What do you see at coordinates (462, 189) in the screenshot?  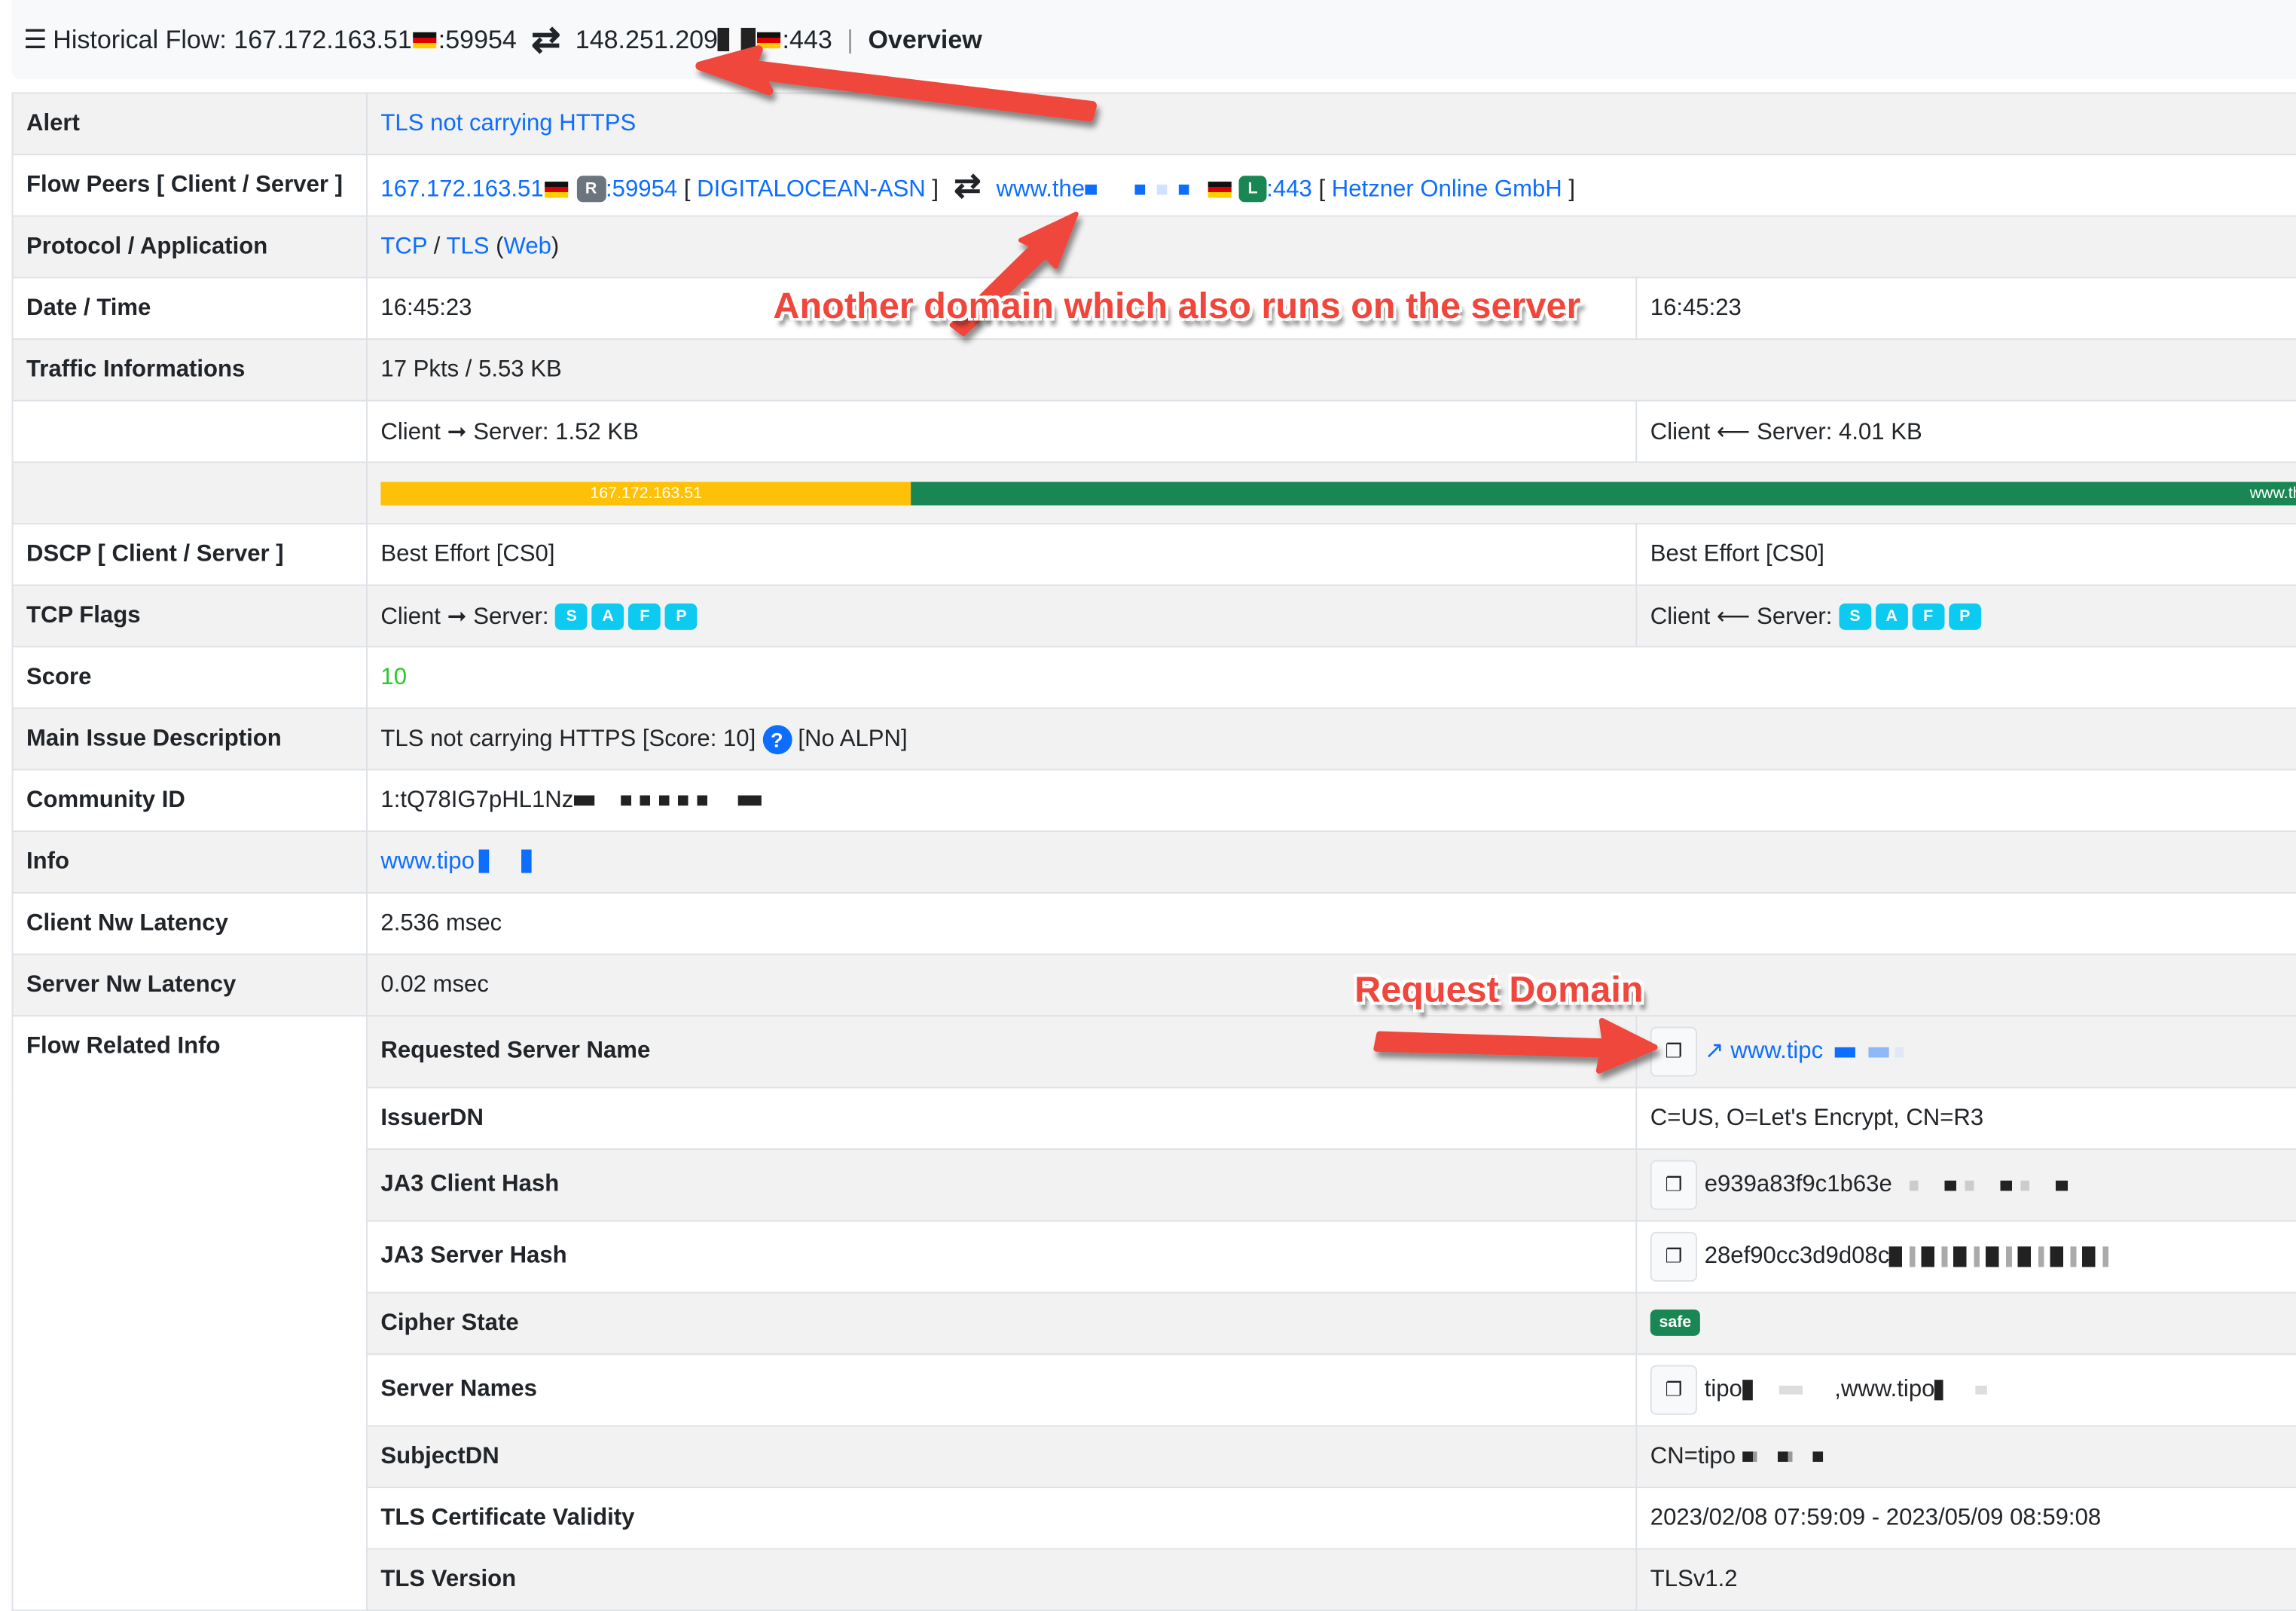 I see `client-ip-link: 167.172.163.51` at bounding box center [462, 189].